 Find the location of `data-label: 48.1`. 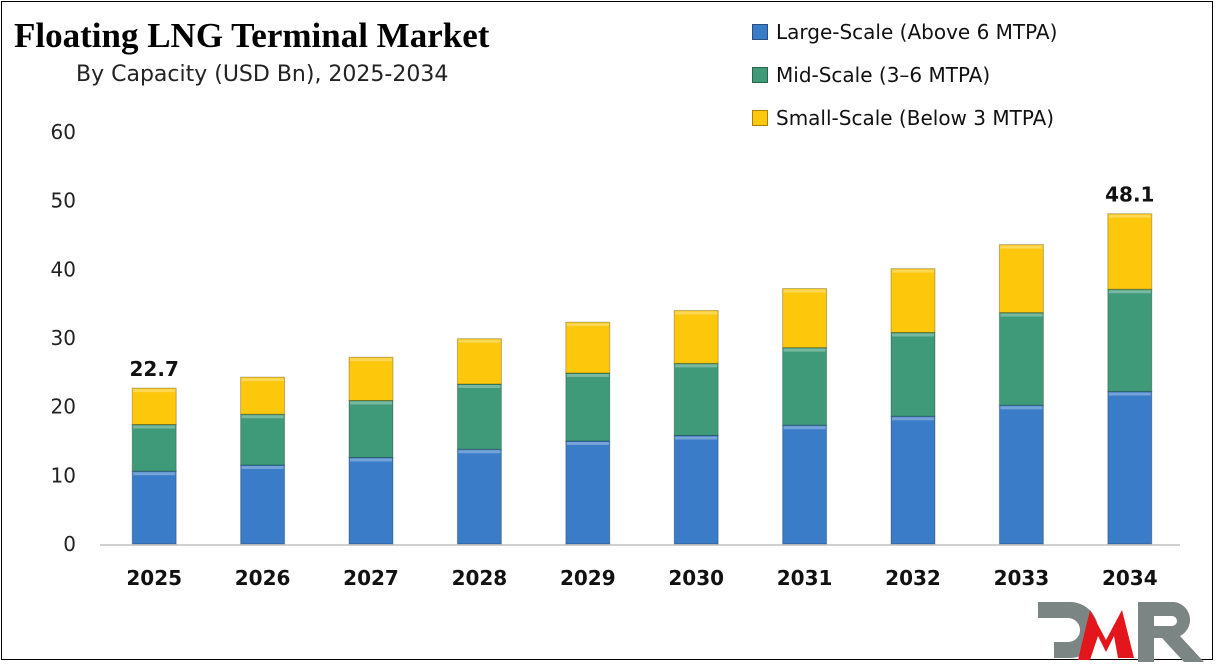

data-label: 48.1 is located at coordinates (1129, 195).